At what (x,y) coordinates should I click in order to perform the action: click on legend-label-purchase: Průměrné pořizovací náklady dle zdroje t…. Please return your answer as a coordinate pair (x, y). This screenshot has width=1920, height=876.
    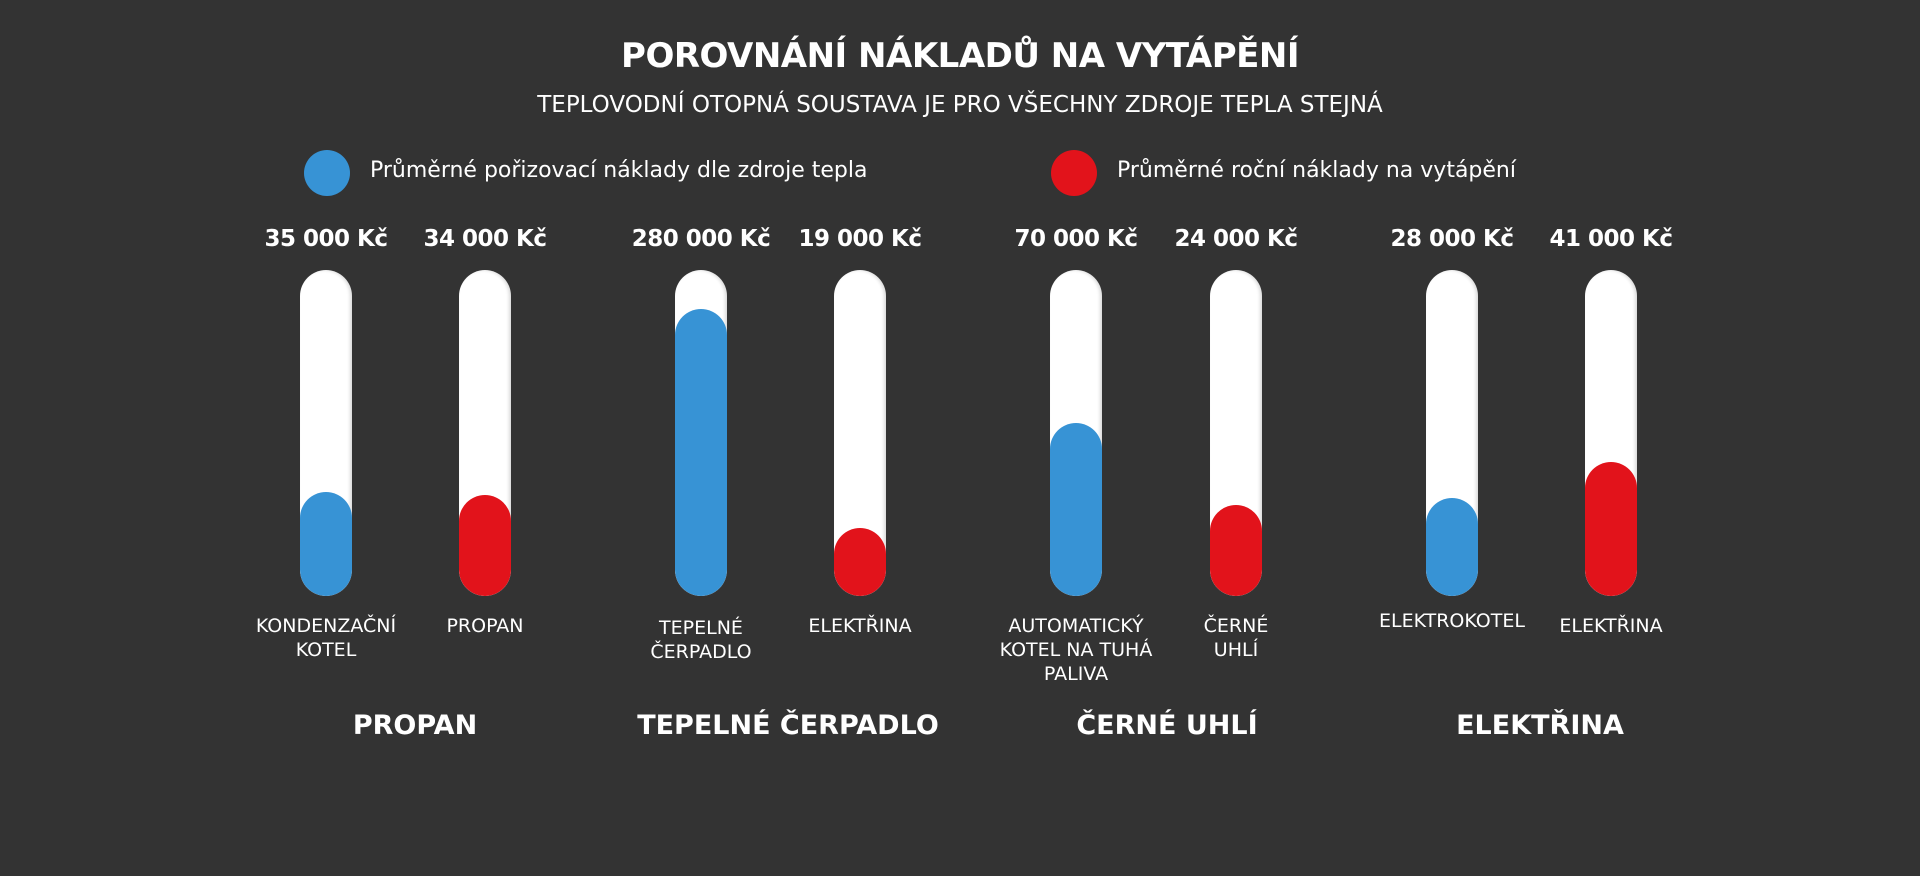
    Looking at the image, I should click on (619, 170).